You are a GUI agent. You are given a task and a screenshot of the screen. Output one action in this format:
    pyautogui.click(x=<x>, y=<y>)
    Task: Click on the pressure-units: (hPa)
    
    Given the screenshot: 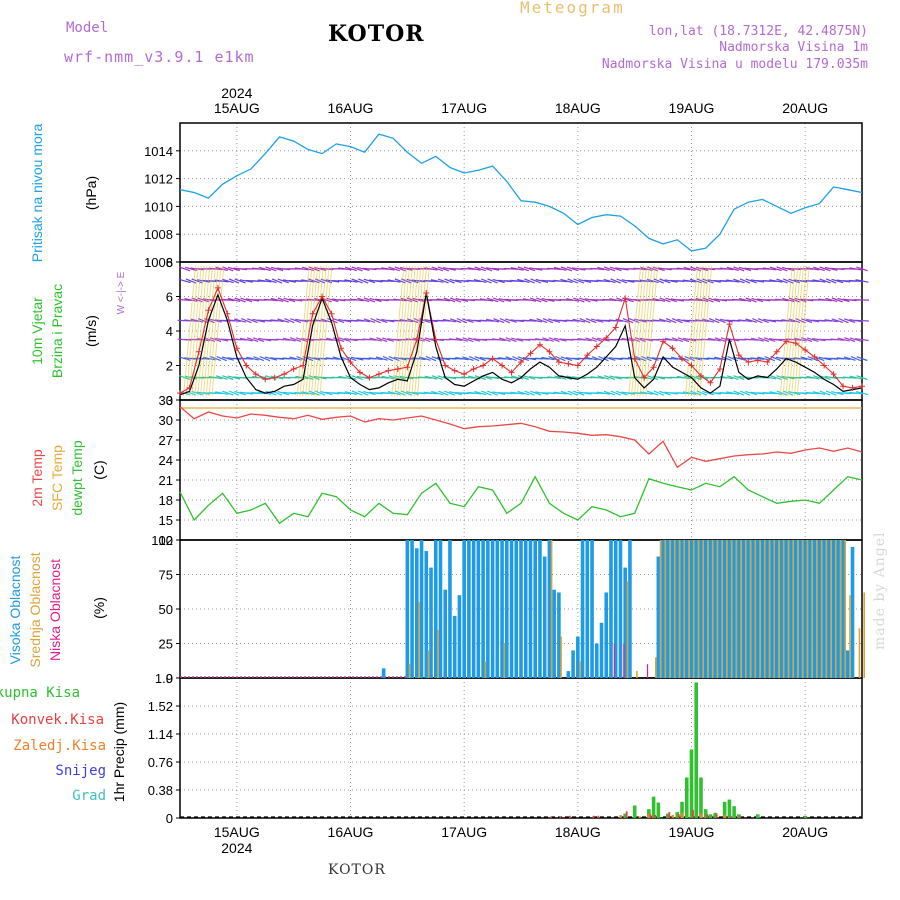 What is the action you would take?
    pyautogui.click(x=91, y=193)
    